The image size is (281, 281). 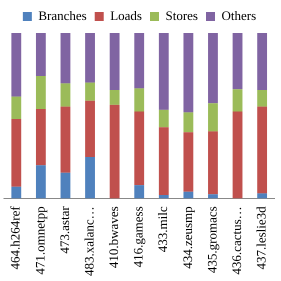 What do you see at coordinates (212, 240) in the screenshot?
I see `x-tick-label: 435.gromacs` at bounding box center [212, 240].